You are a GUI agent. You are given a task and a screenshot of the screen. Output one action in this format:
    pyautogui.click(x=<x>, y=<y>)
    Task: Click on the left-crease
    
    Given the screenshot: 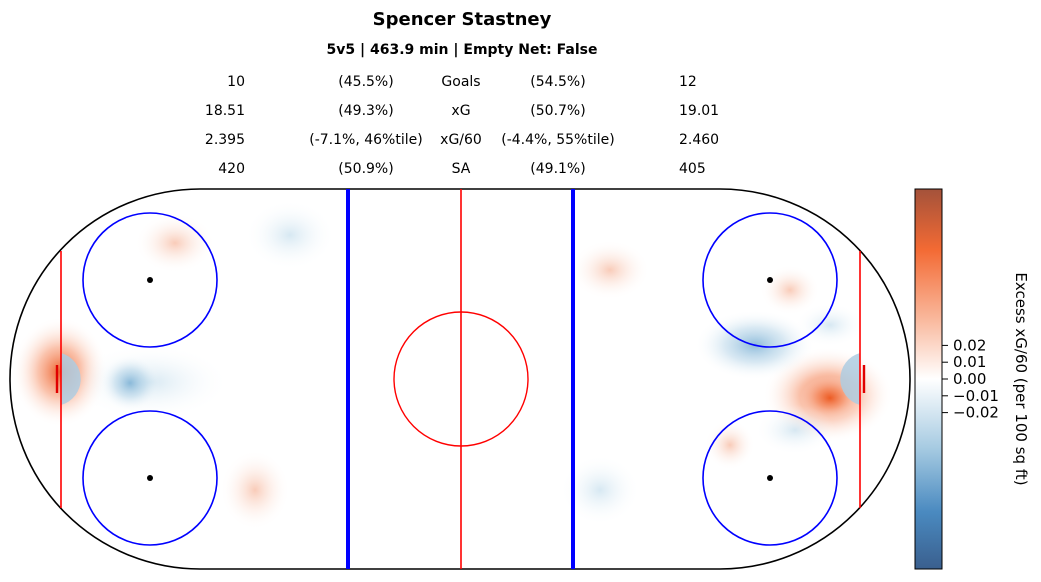 What is the action you would take?
    pyautogui.click(x=71, y=379)
    